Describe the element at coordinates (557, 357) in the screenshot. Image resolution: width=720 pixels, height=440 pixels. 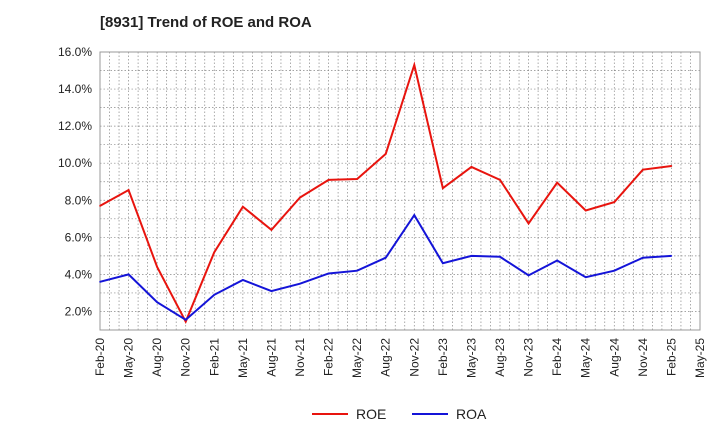
I see `x-tick-label: Feb-24` at that location.